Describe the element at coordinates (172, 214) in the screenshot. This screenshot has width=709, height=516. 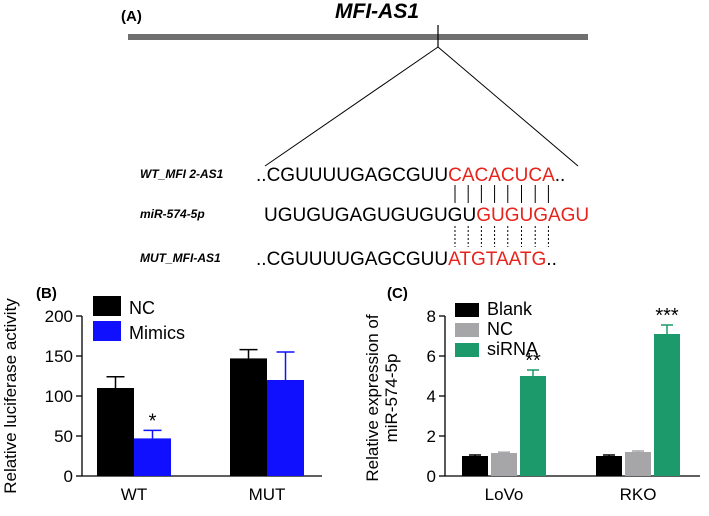
I see `mirna-sequence-name: miR-574-5p` at that location.